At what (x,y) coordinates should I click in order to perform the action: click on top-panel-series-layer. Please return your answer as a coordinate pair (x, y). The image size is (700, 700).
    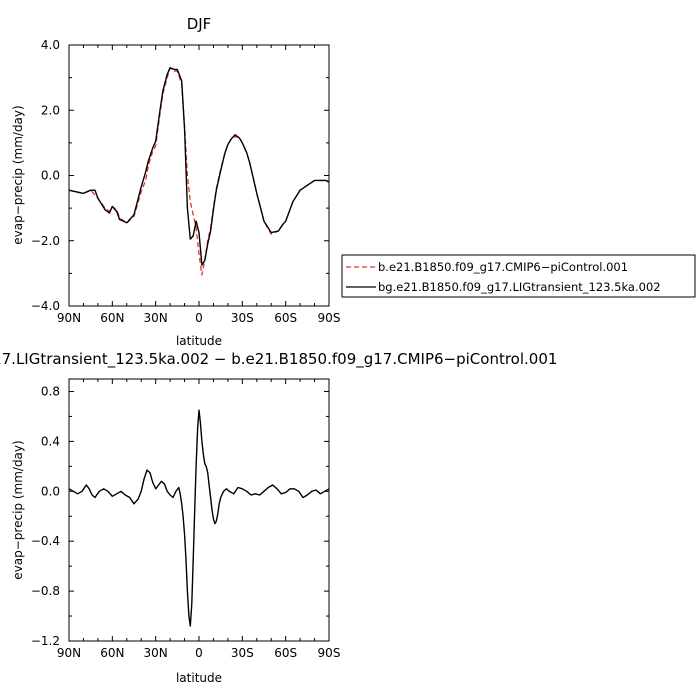
    Looking at the image, I should click on (199, 171).